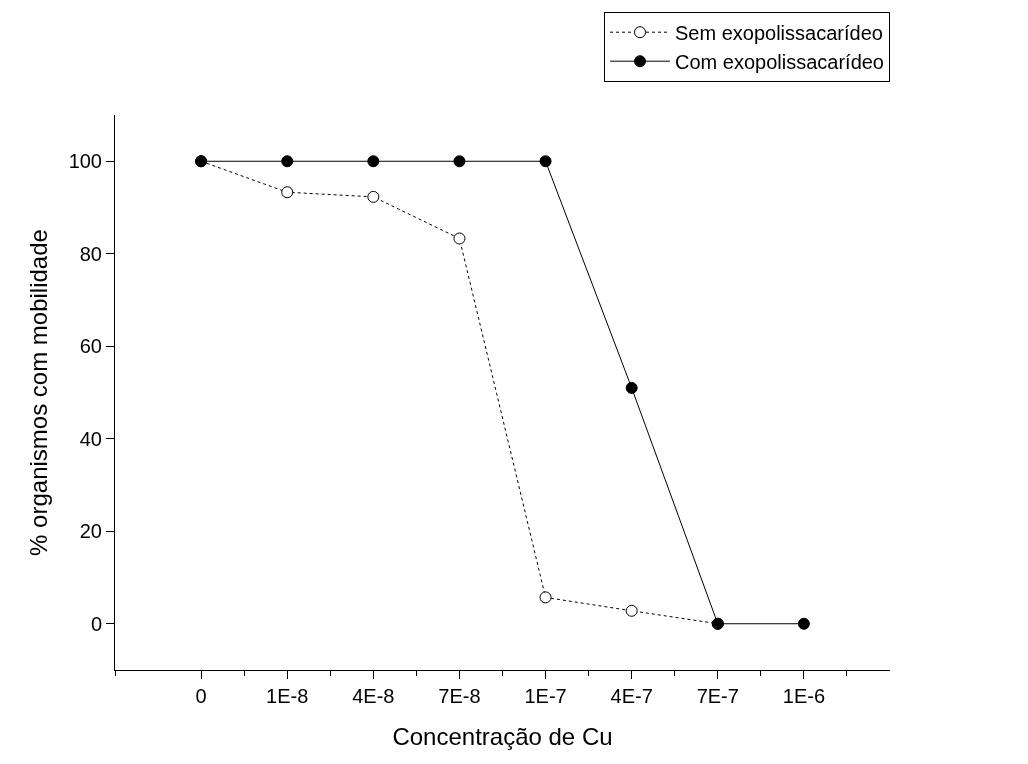 This screenshot has width=1028, height=764. Describe the element at coordinates (287, 696) in the screenshot. I see `x-tick-label: 1E-8` at that location.